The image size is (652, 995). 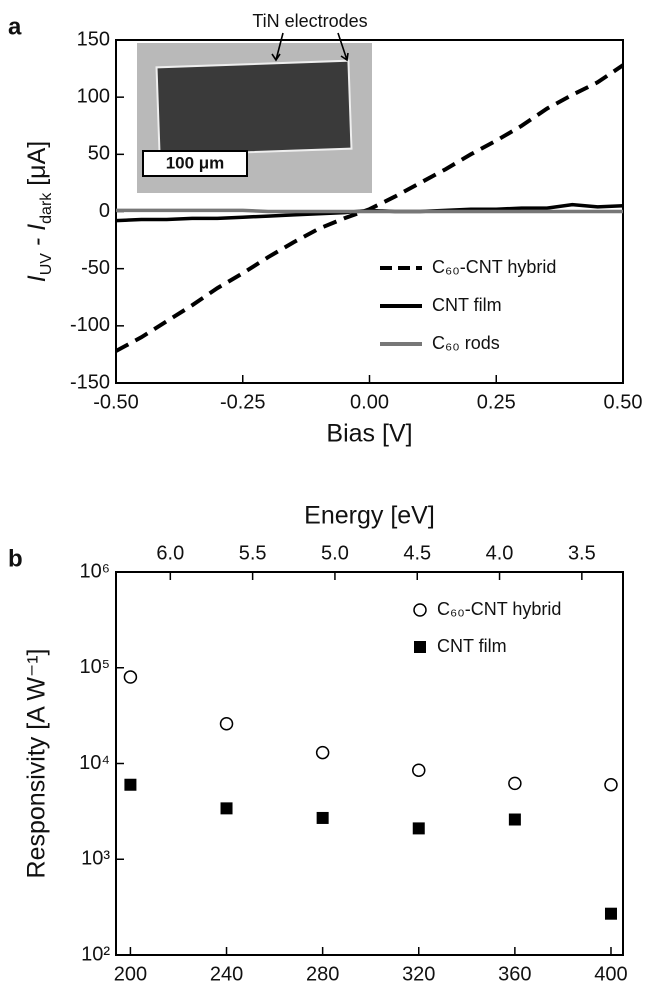 What do you see at coordinates (369, 211) in the screenshot?
I see `series-line` at bounding box center [369, 211].